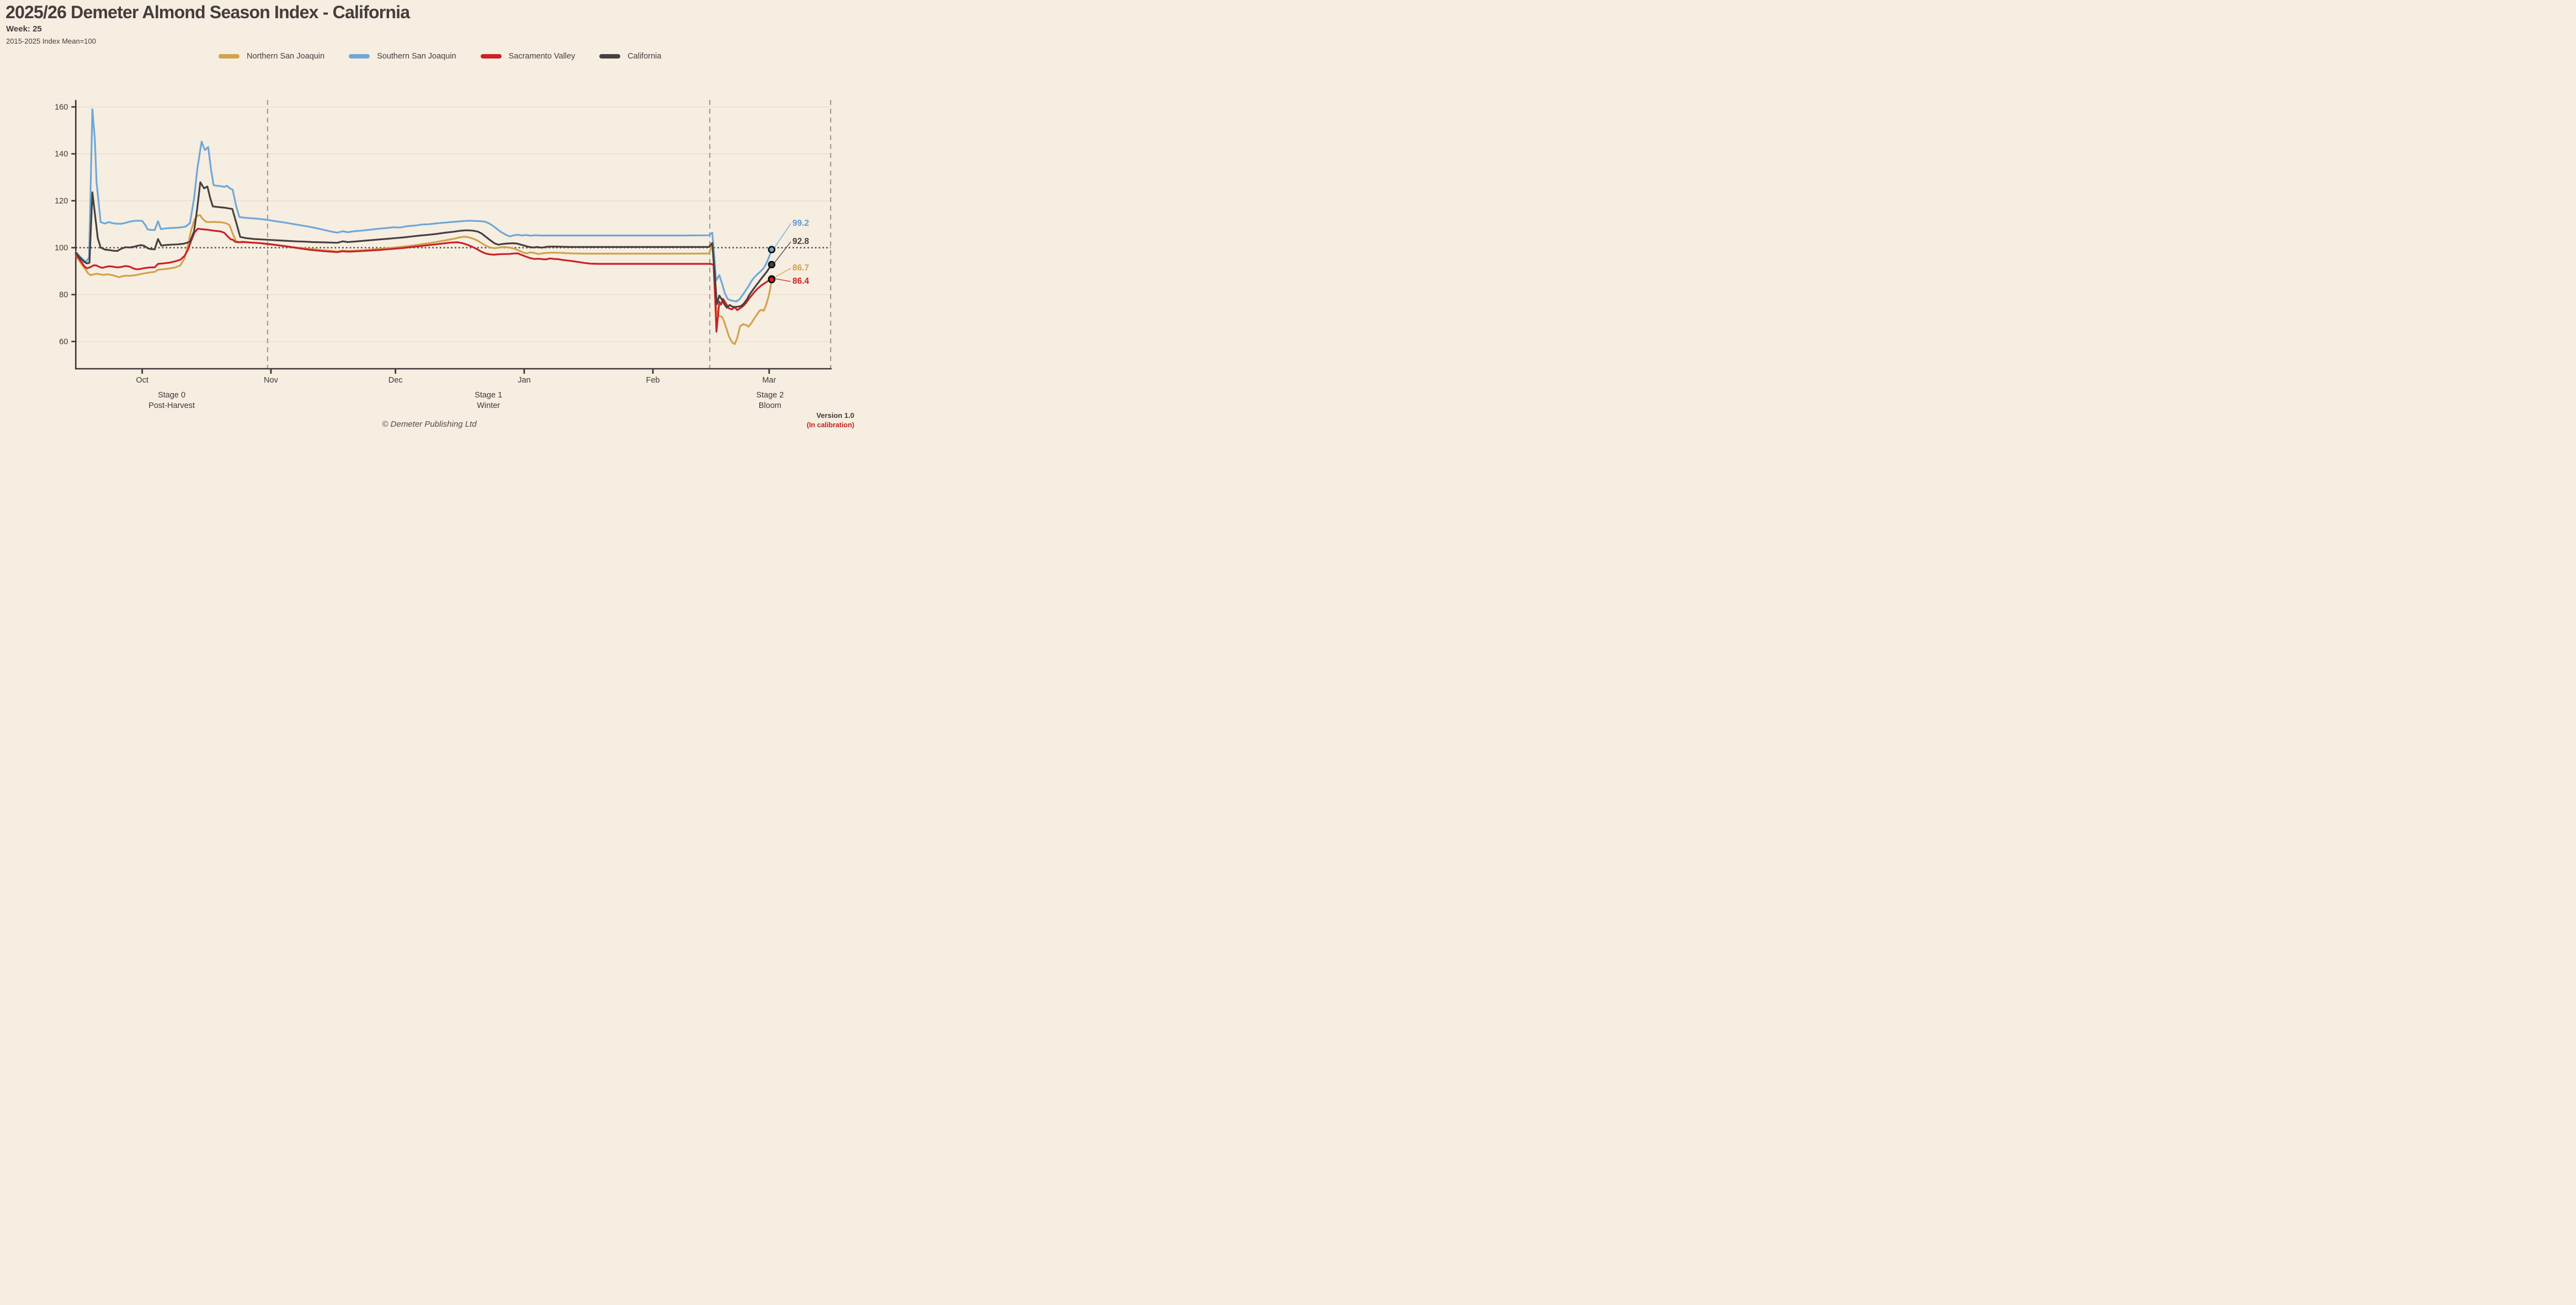 The image size is (2576, 1305). Describe the element at coordinates (653, 380) in the screenshot. I see `x-tick-label-Feb: Feb` at that location.